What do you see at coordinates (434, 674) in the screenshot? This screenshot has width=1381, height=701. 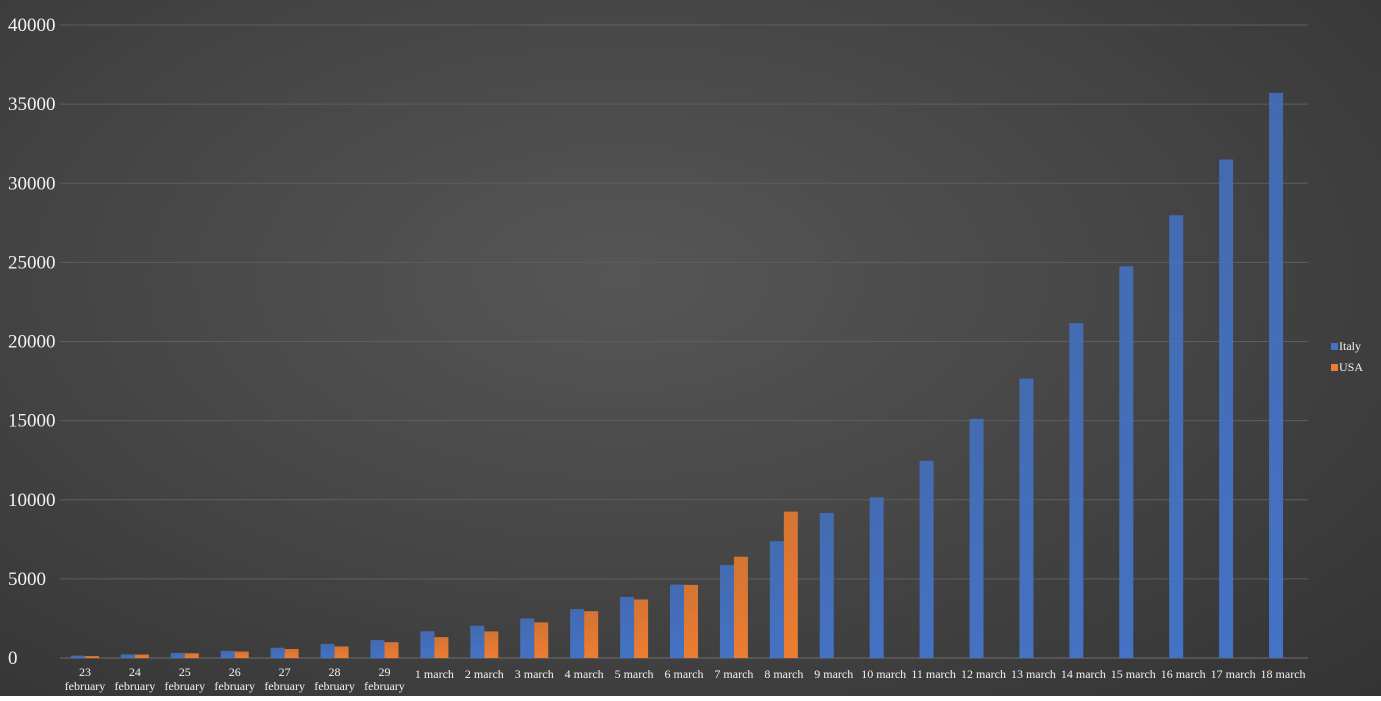 I see `x-tick-label: 1 march` at bounding box center [434, 674].